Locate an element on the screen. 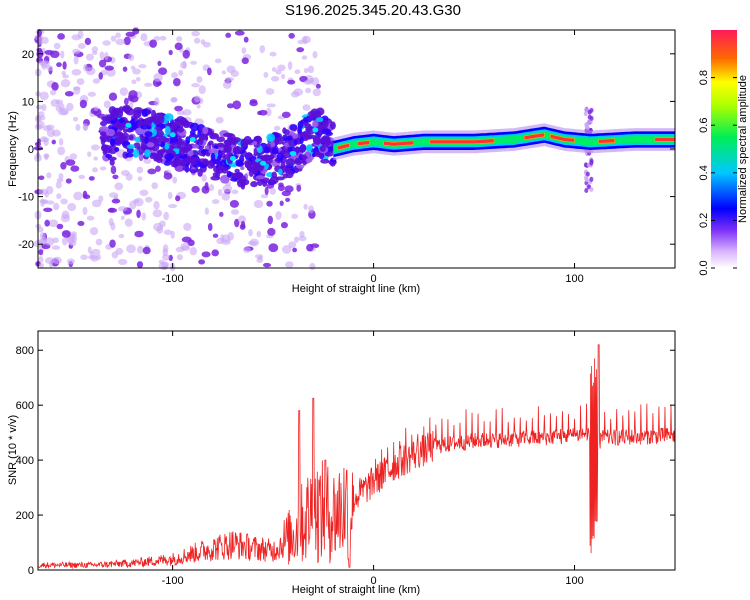 This screenshot has height=600, width=750. snr-x-label: Height of straight line (km) is located at coordinates (356, 590).